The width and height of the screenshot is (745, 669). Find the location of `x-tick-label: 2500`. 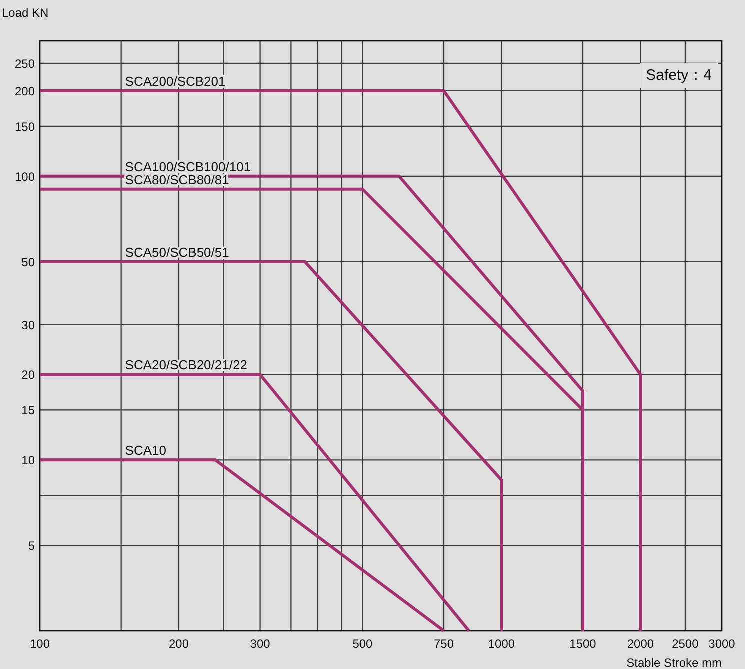

x-tick-label: 2500 is located at coordinates (686, 644).